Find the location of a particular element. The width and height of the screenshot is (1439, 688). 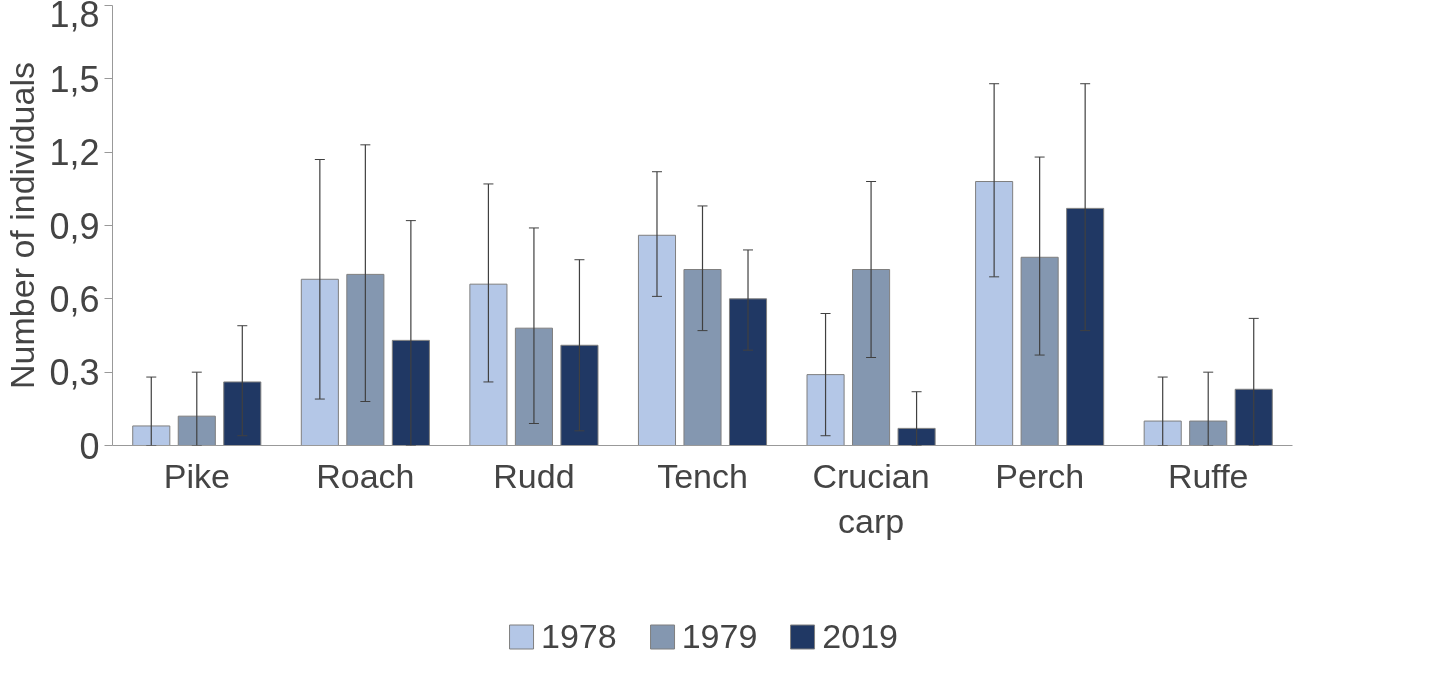

y-tick-label: 0,6 is located at coordinates (74, 299).